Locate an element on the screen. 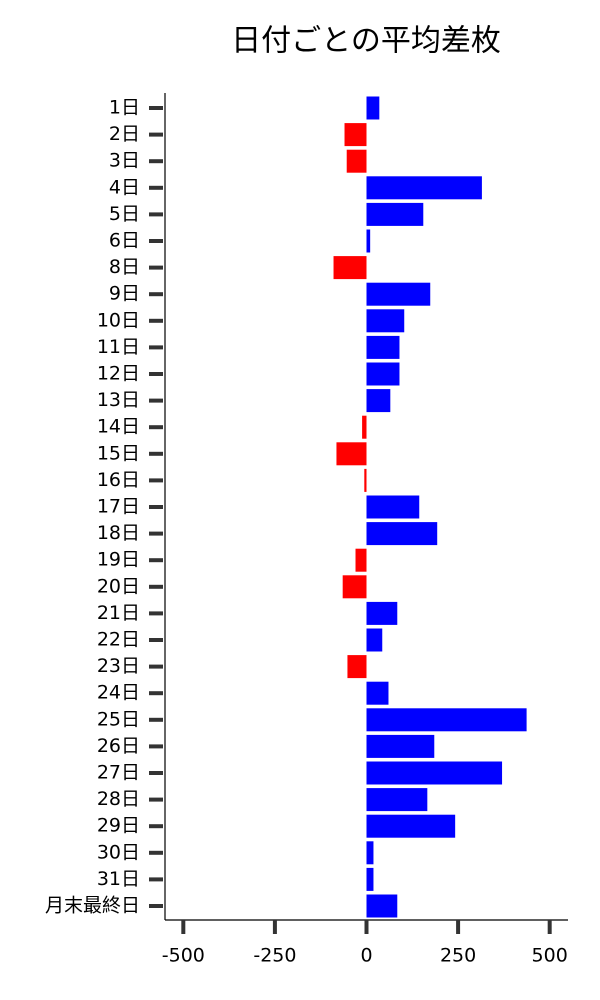 The width and height of the screenshot is (600, 1000). chart-title: 日付ごとの平均差枚 is located at coordinates (366, 41).